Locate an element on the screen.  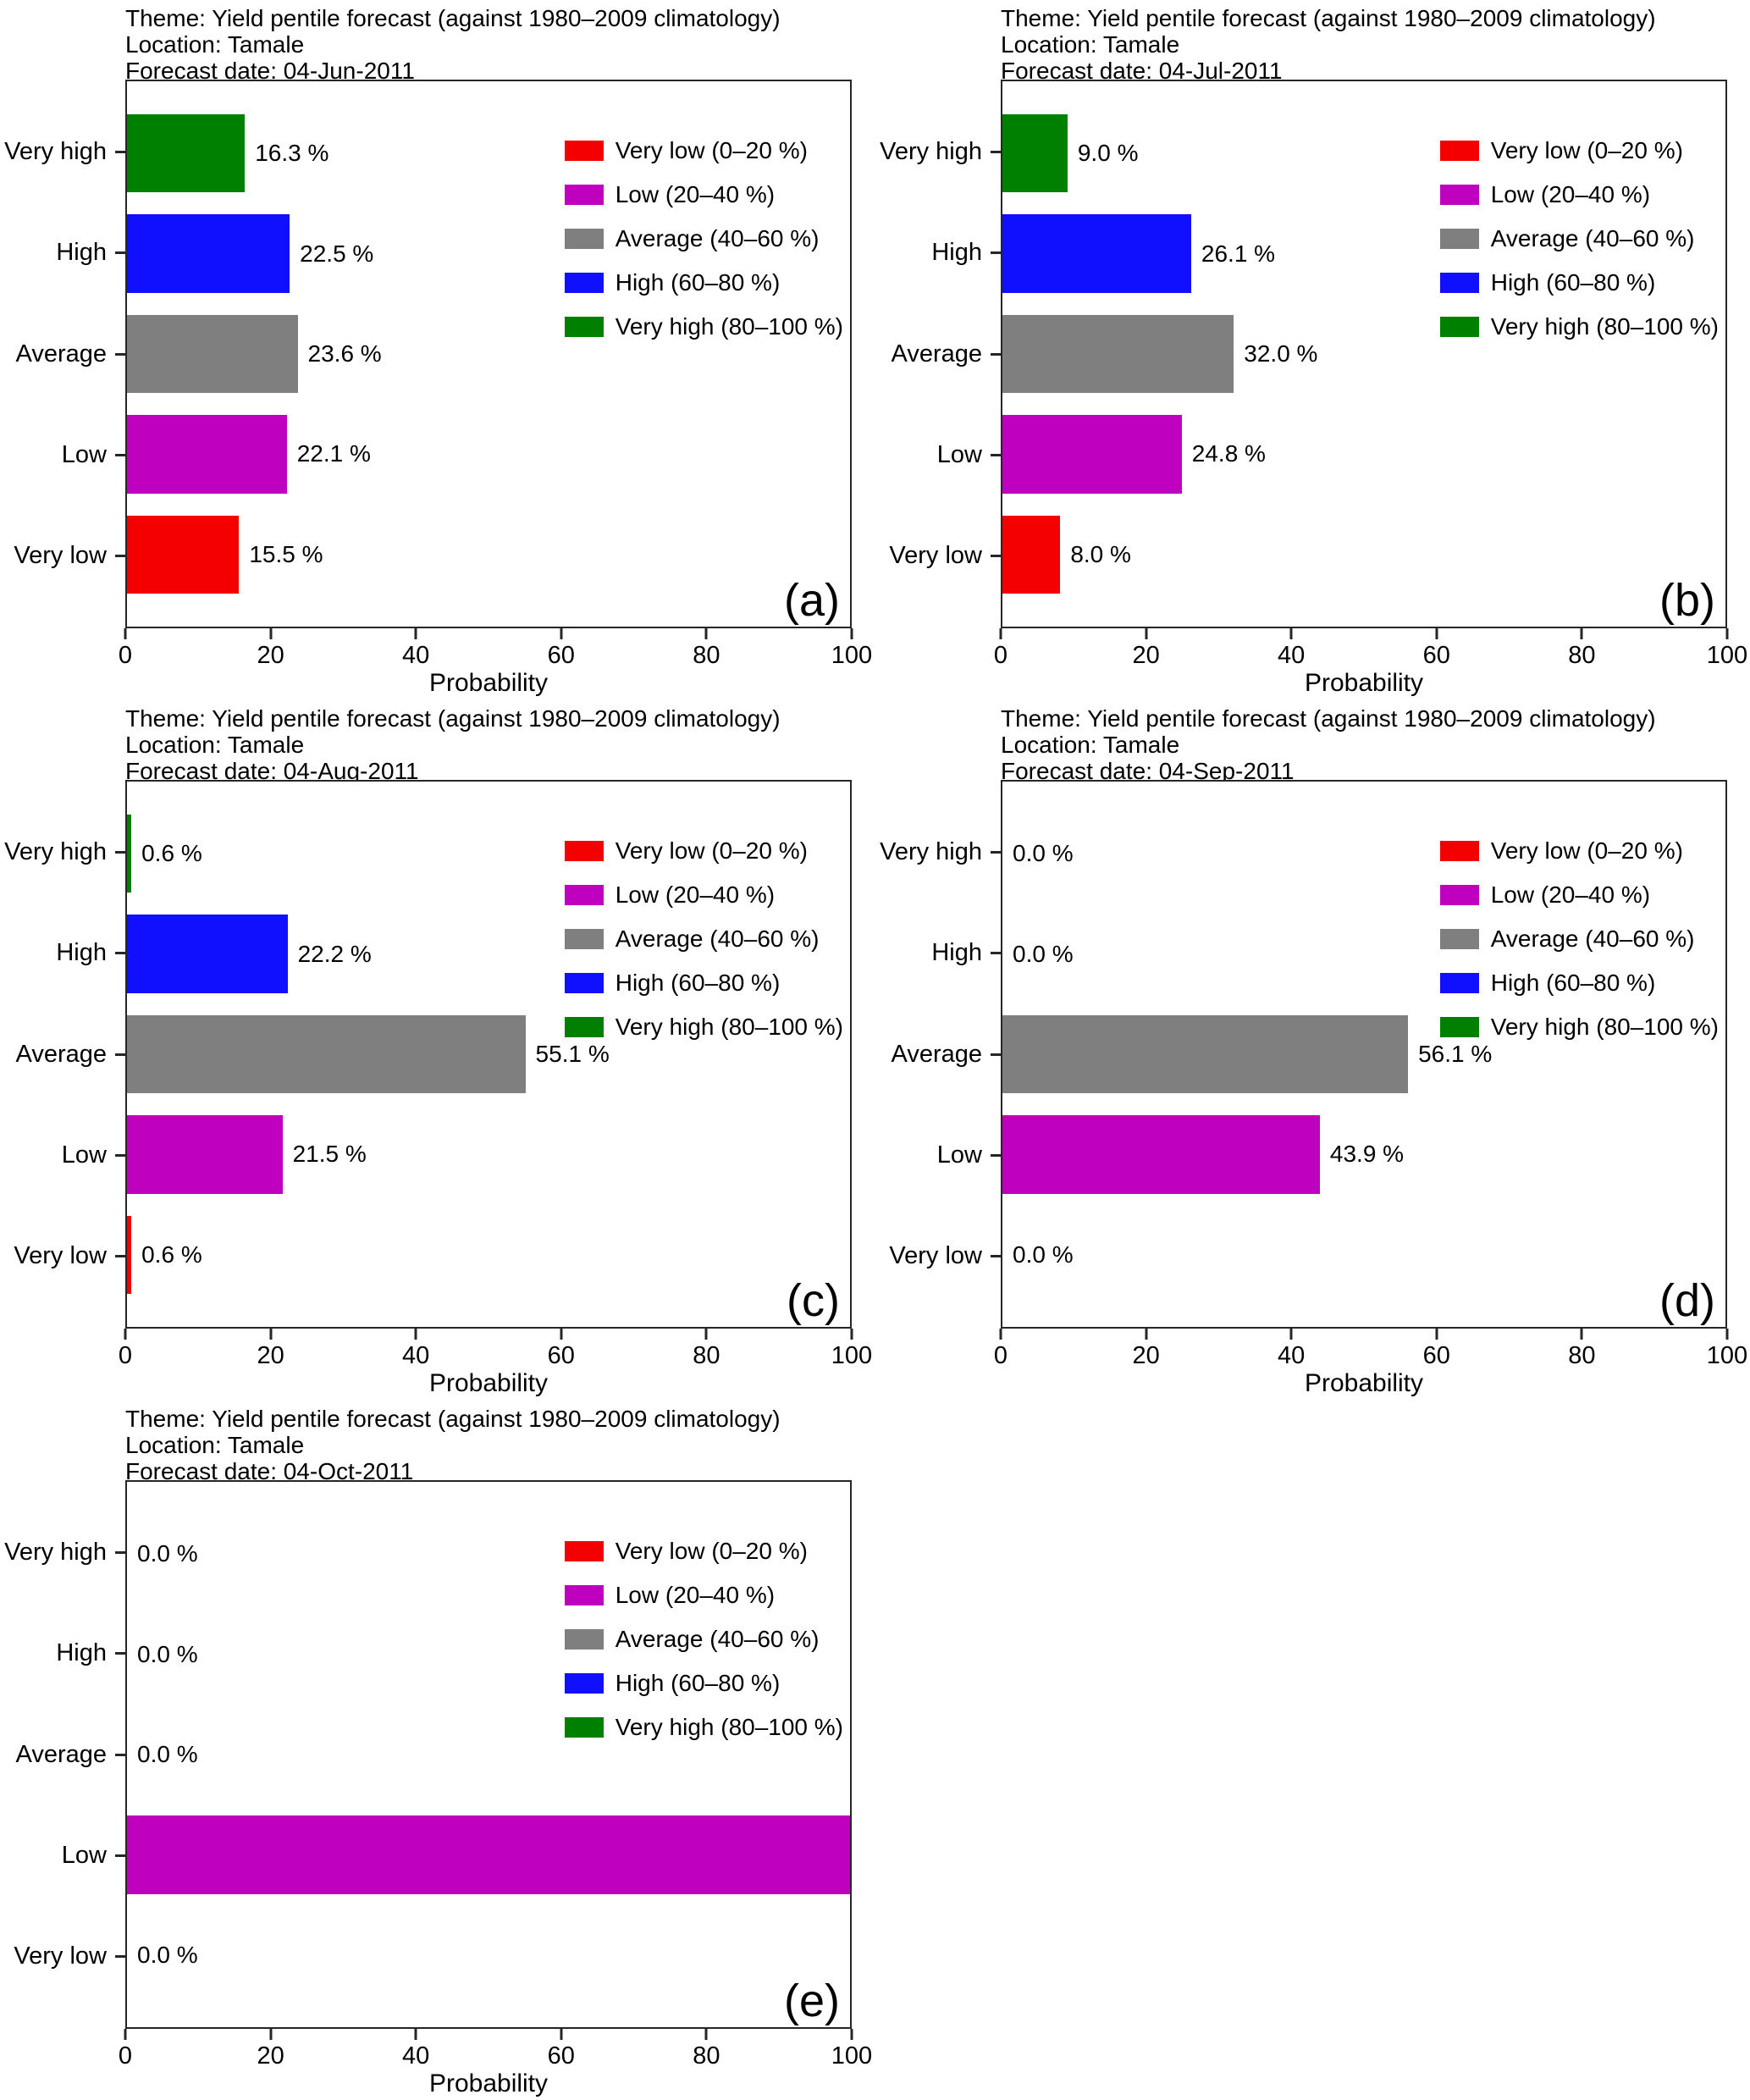
y-tick-label: Very high is located at coordinates (55, 852).